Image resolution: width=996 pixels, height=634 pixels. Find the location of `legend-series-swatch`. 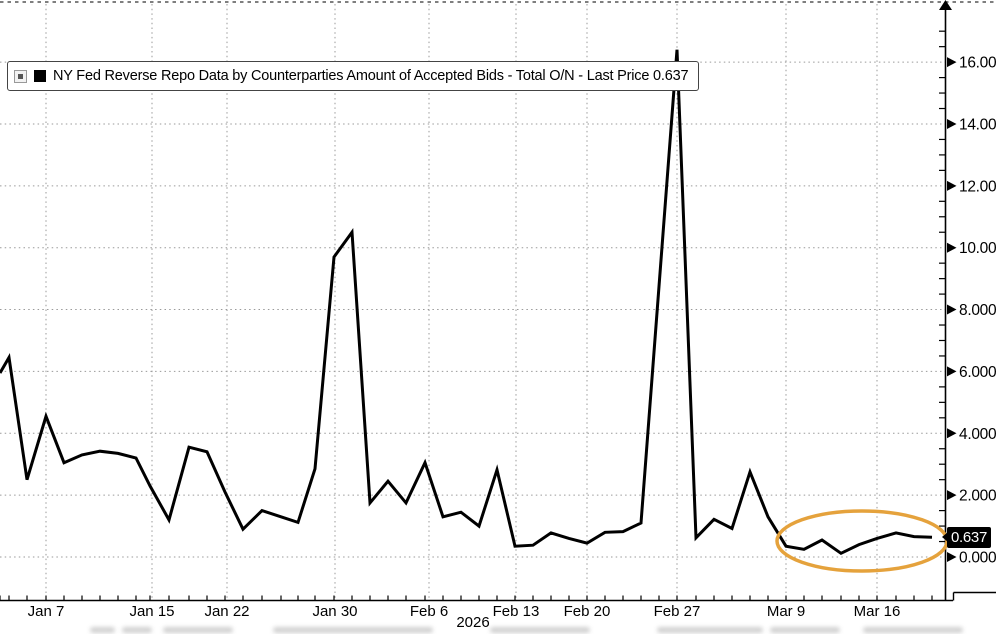

legend-series-swatch is located at coordinates (40, 76).